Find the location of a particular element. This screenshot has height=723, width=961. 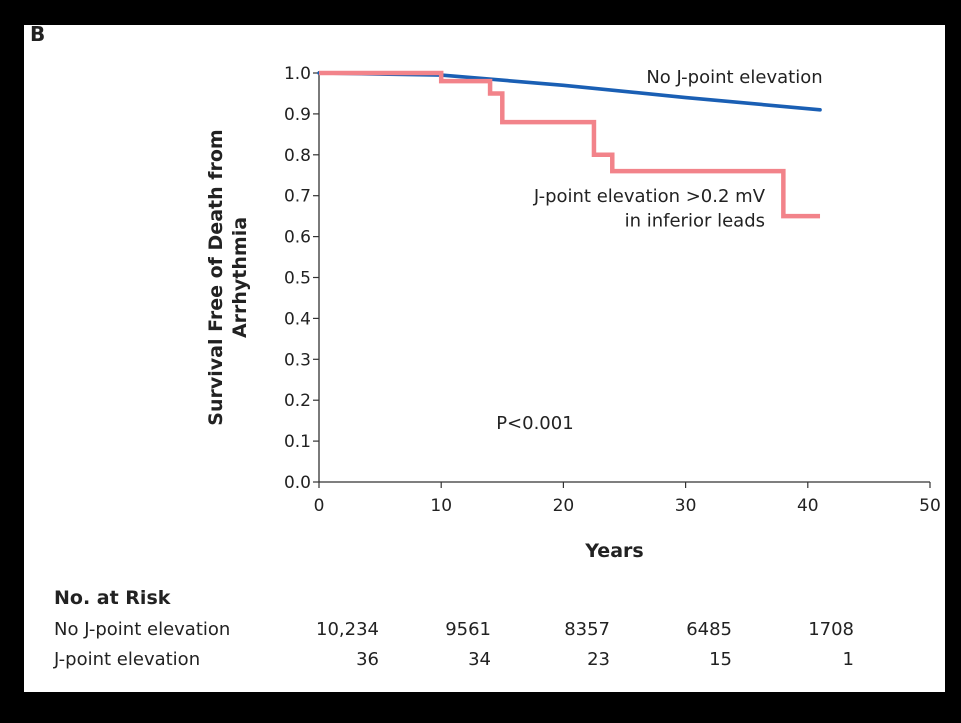

y-tick-label: 0.6 is located at coordinates (297, 238).